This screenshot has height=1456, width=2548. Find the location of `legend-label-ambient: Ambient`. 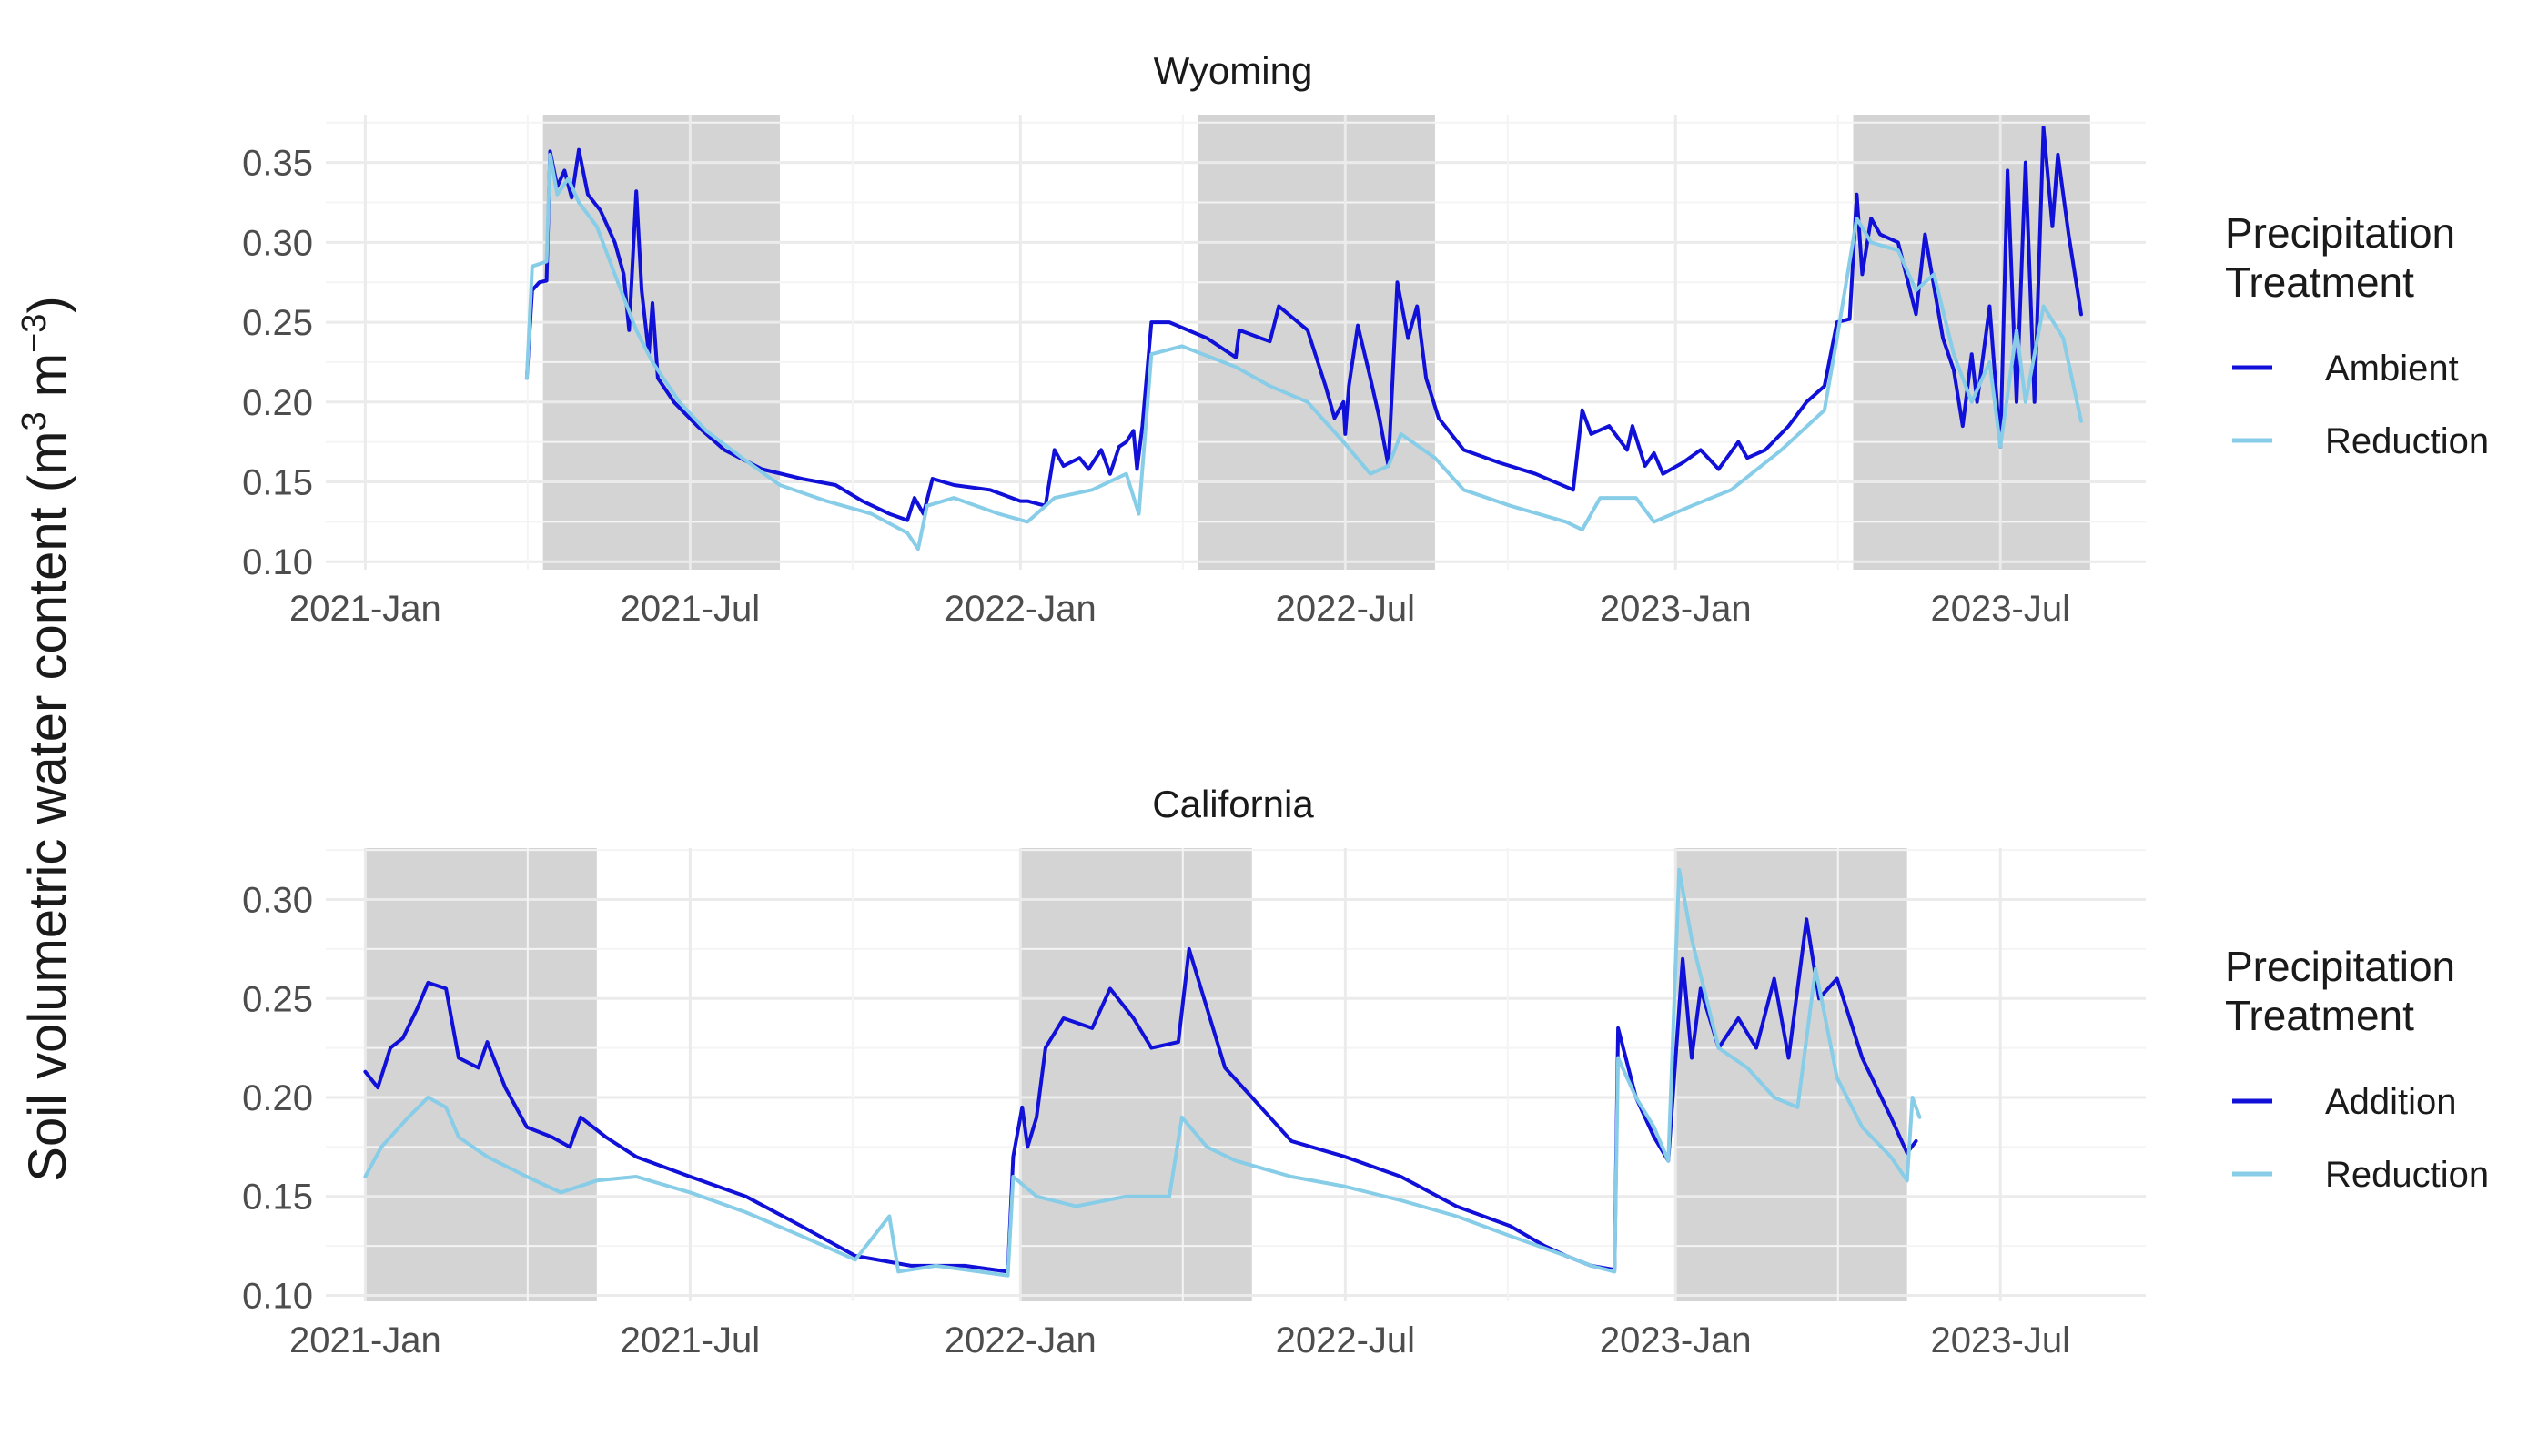

legend-label-ambient: Ambient is located at coordinates (2392, 369).